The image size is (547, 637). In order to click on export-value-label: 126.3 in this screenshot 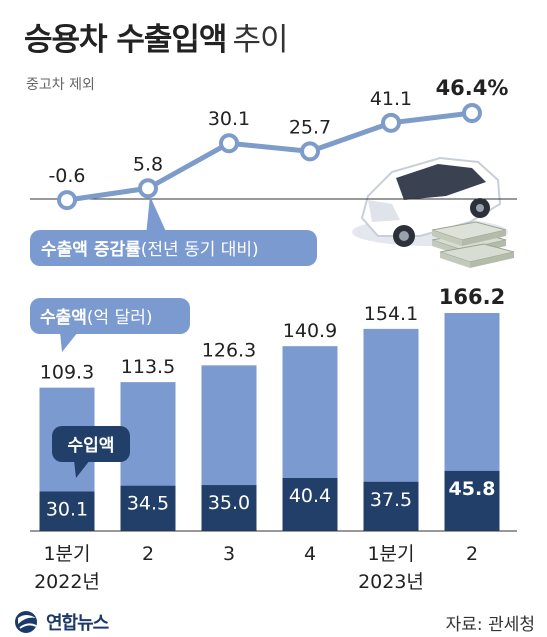, I will do `click(229, 350)`.